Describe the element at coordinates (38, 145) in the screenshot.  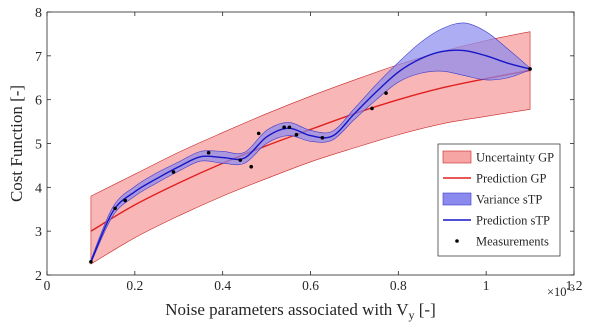
I see `y-tick-label: 5` at that location.